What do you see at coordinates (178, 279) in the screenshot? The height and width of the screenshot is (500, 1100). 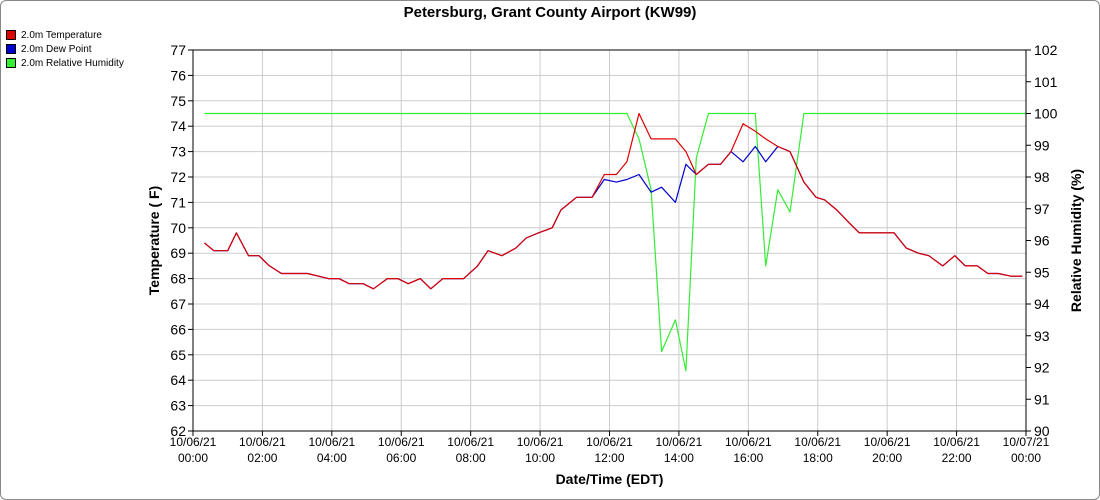 I see `y-tick-label: 68` at bounding box center [178, 279].